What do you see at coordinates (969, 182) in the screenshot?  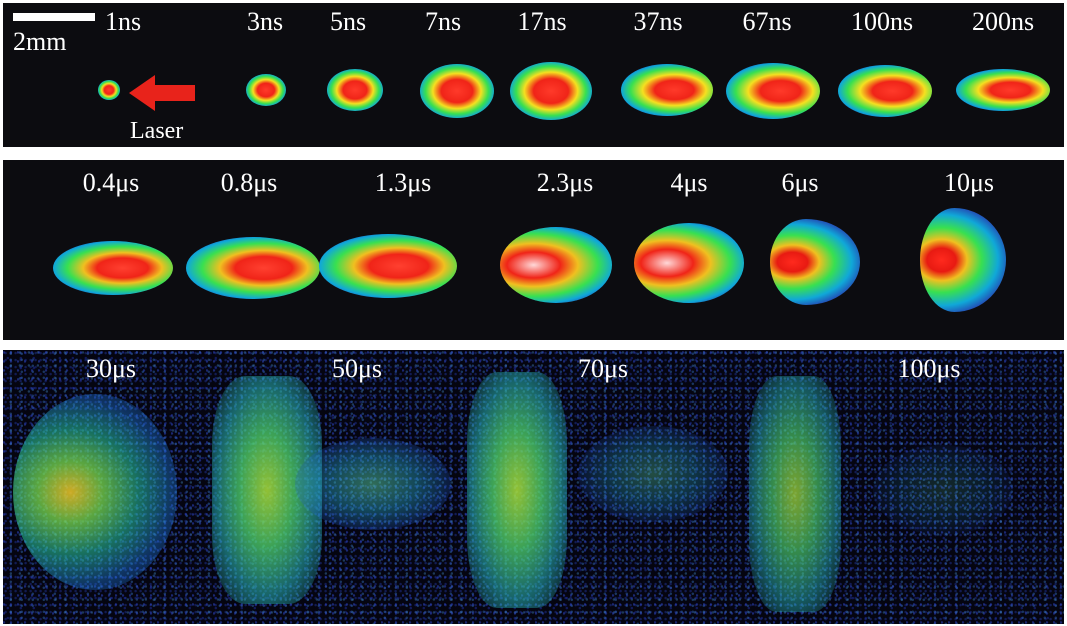 I see `time-label: 10μs` at bounding box center [969, 182].